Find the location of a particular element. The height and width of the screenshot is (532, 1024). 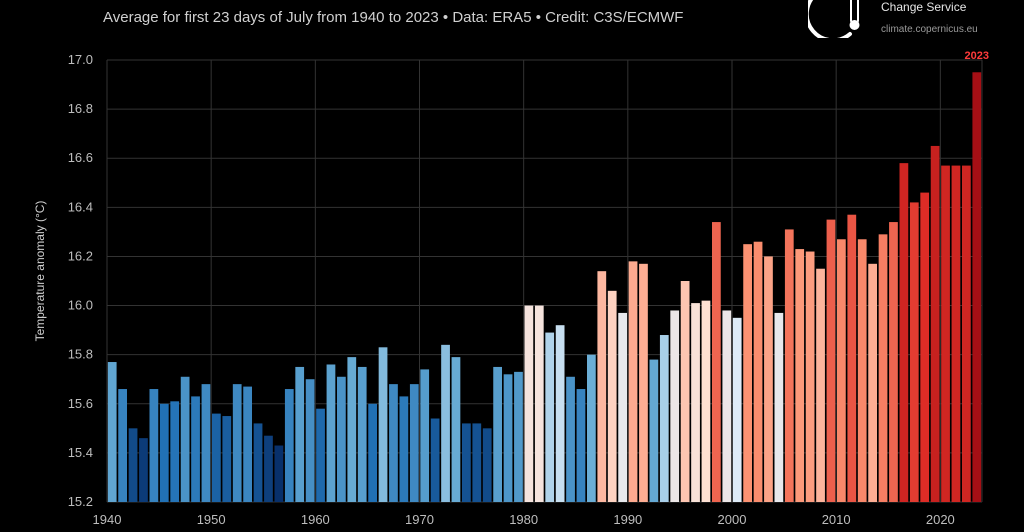

bar-1946 is located at coordinates (175, 451).